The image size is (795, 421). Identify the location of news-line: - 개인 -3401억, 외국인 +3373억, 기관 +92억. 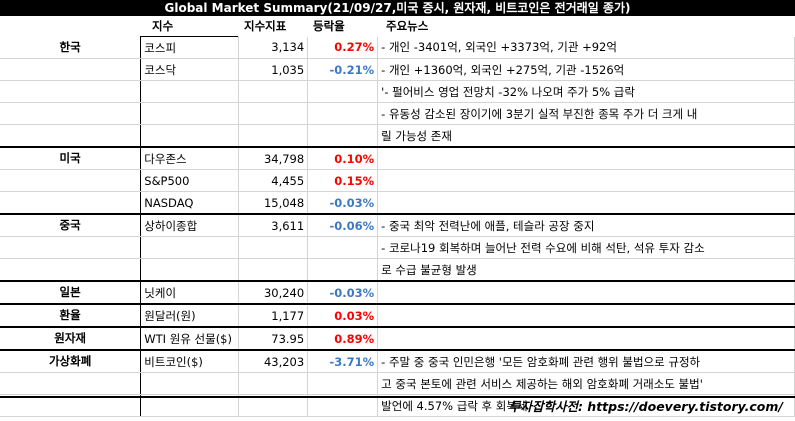
(586, 47).